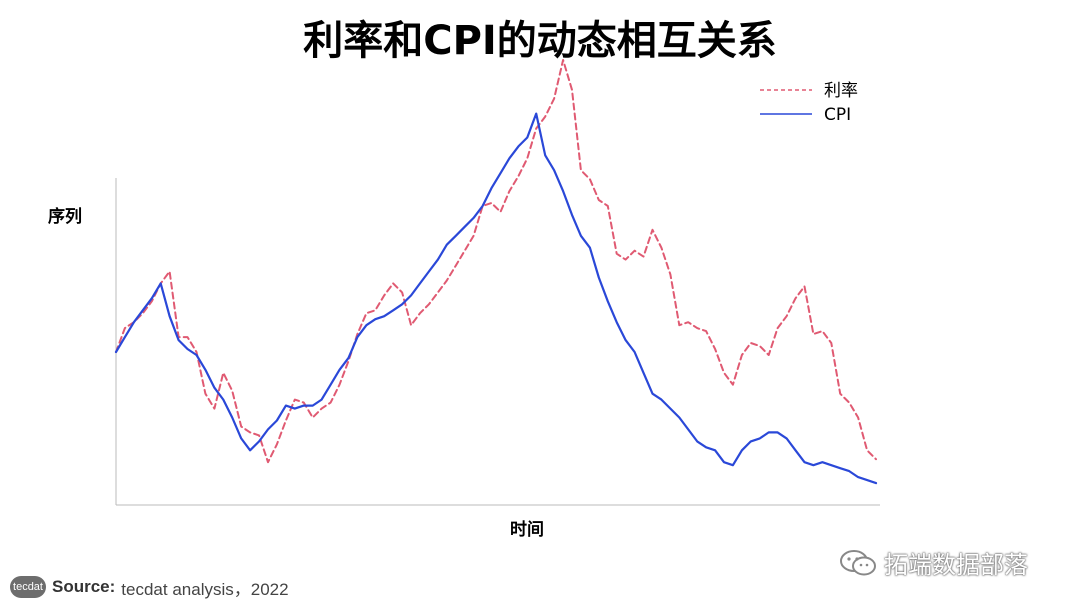 This screenshot has height=608, width=1080. What do you see at coordinates (956, 565) in the screenshot?
I see `watermark-text: 拓端数据部落` at bounding box center [956, 565].